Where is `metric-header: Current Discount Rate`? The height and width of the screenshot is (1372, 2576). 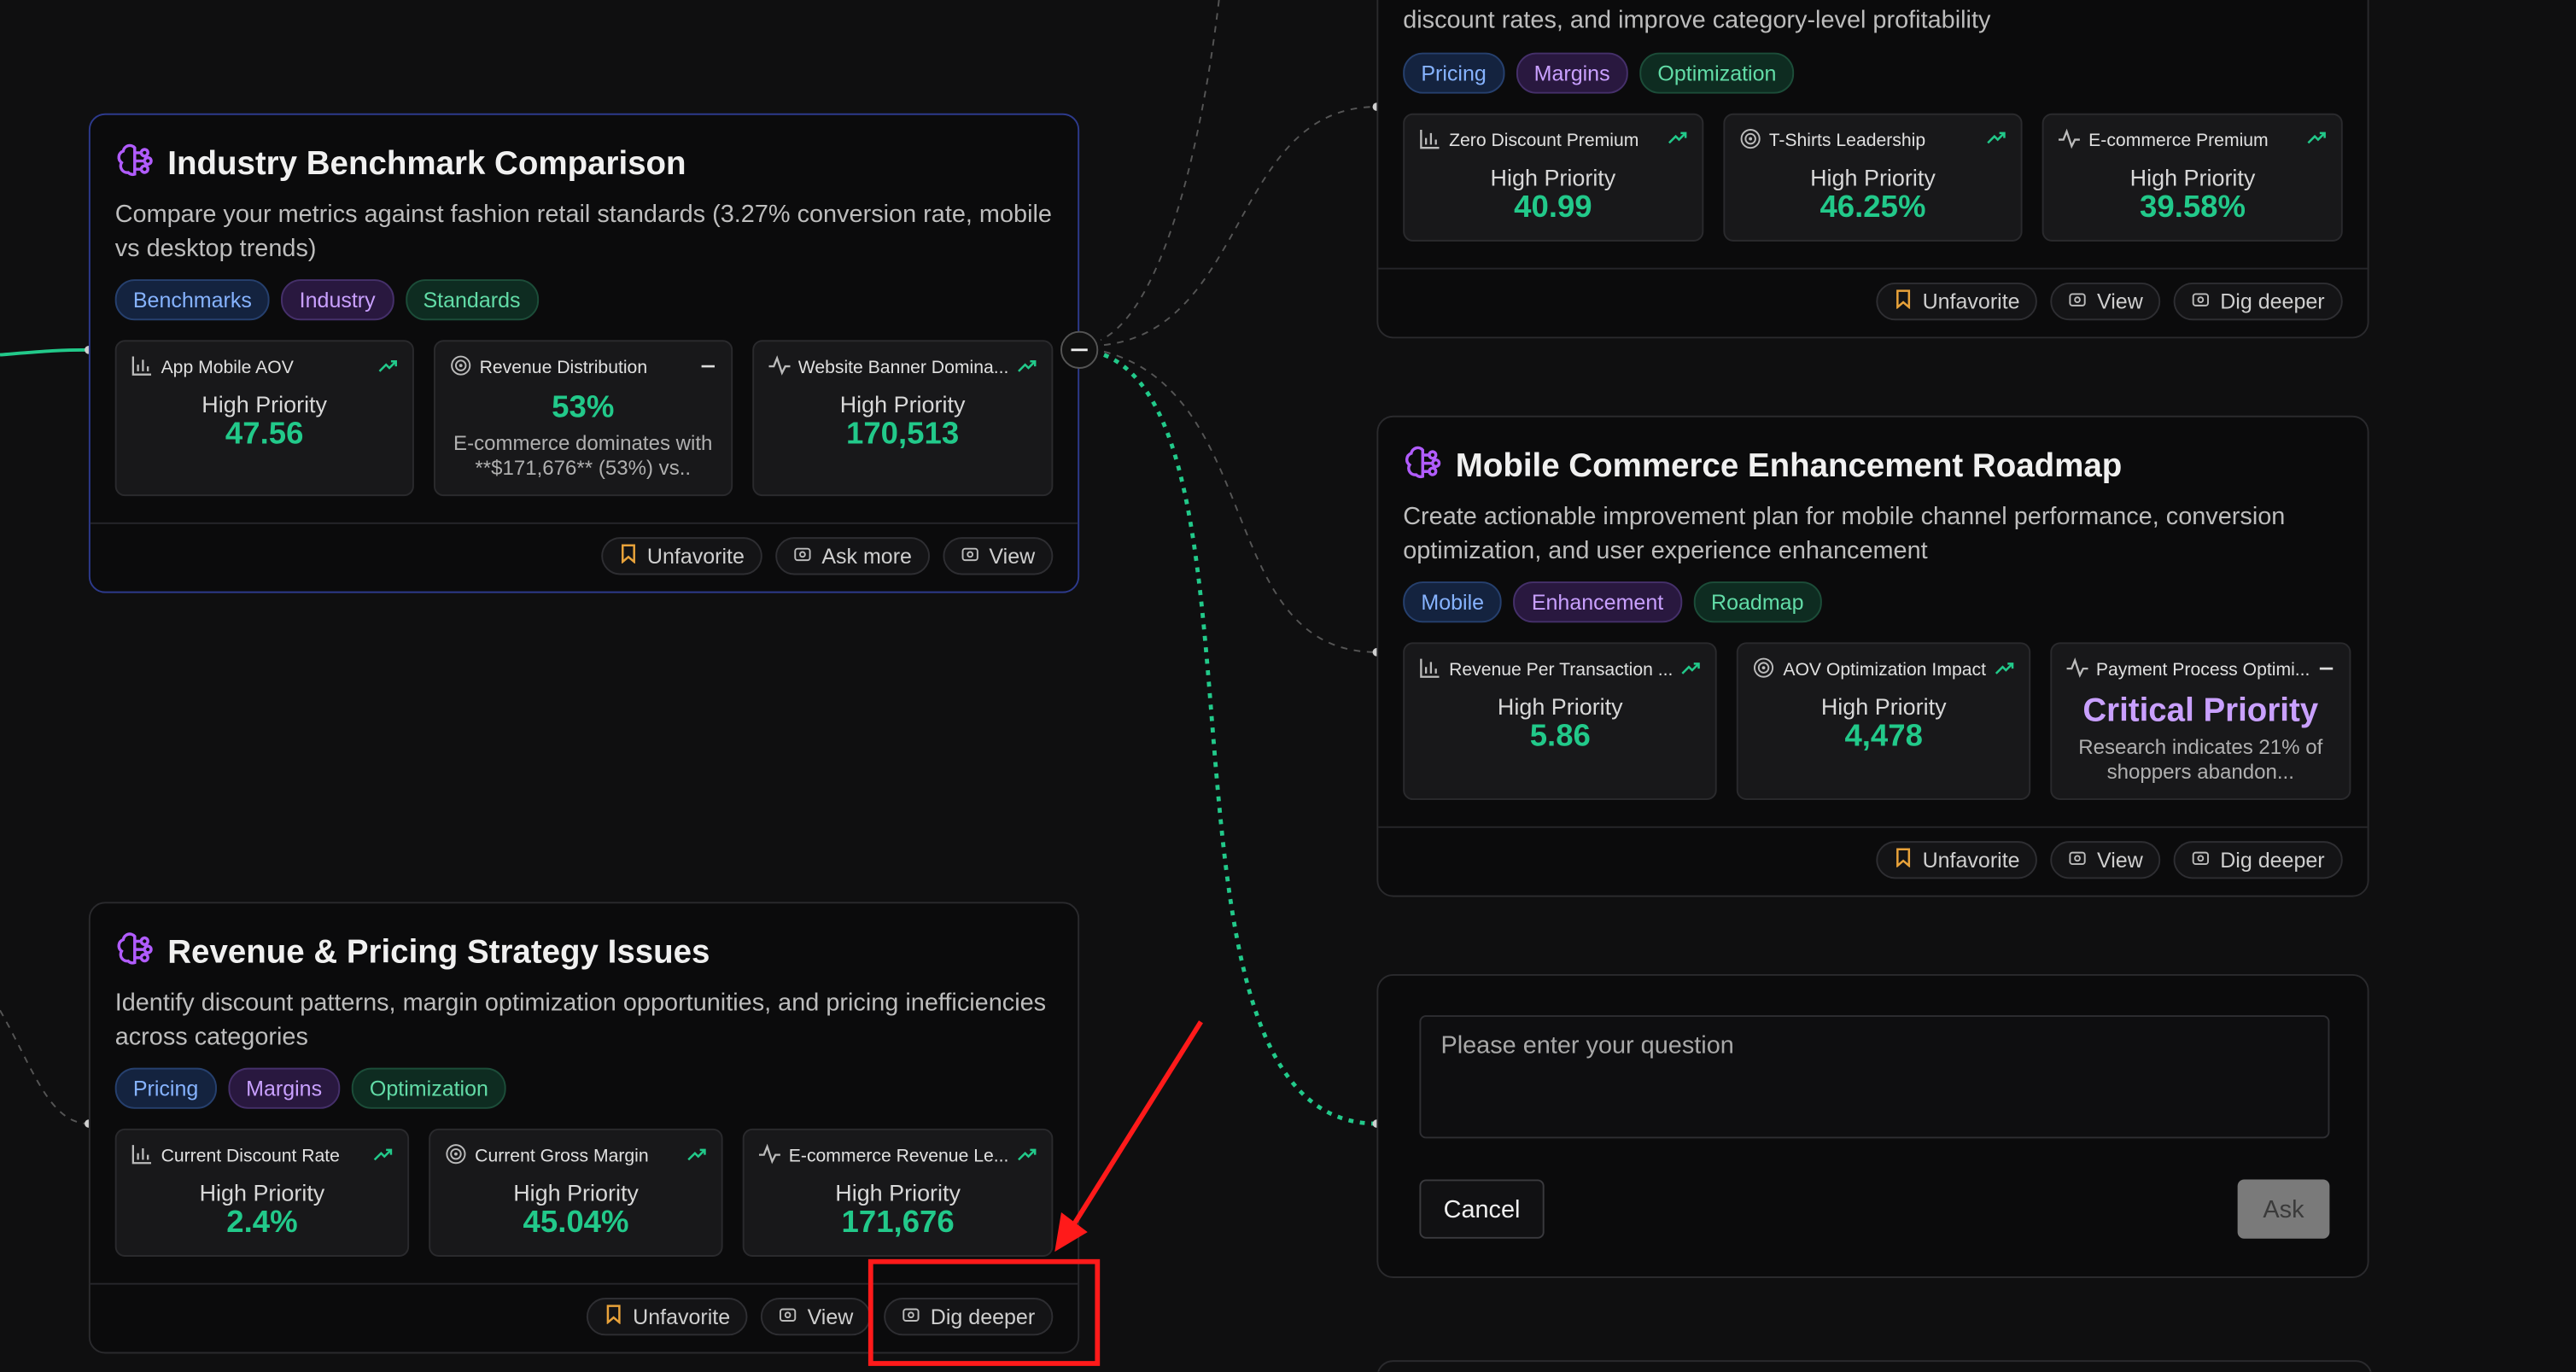
metric-header: Current Discount Rate is located at coordinates (262, 1156).